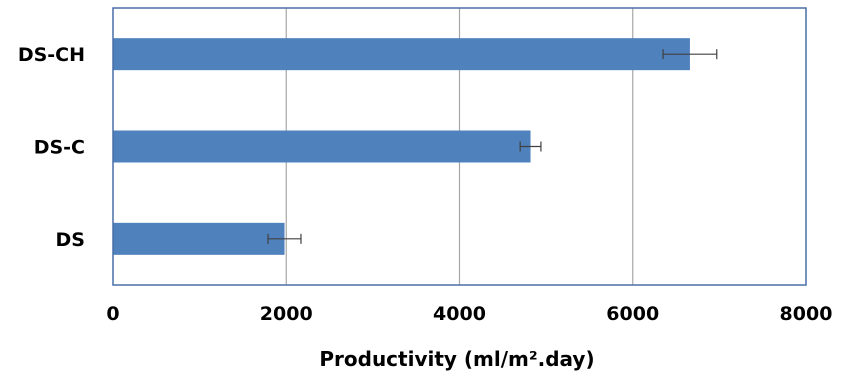 The image size is (844, 376). Describe the element at coordinates (286, 314) in the screenshot. I see `x-tick-label: 2000` at that location.